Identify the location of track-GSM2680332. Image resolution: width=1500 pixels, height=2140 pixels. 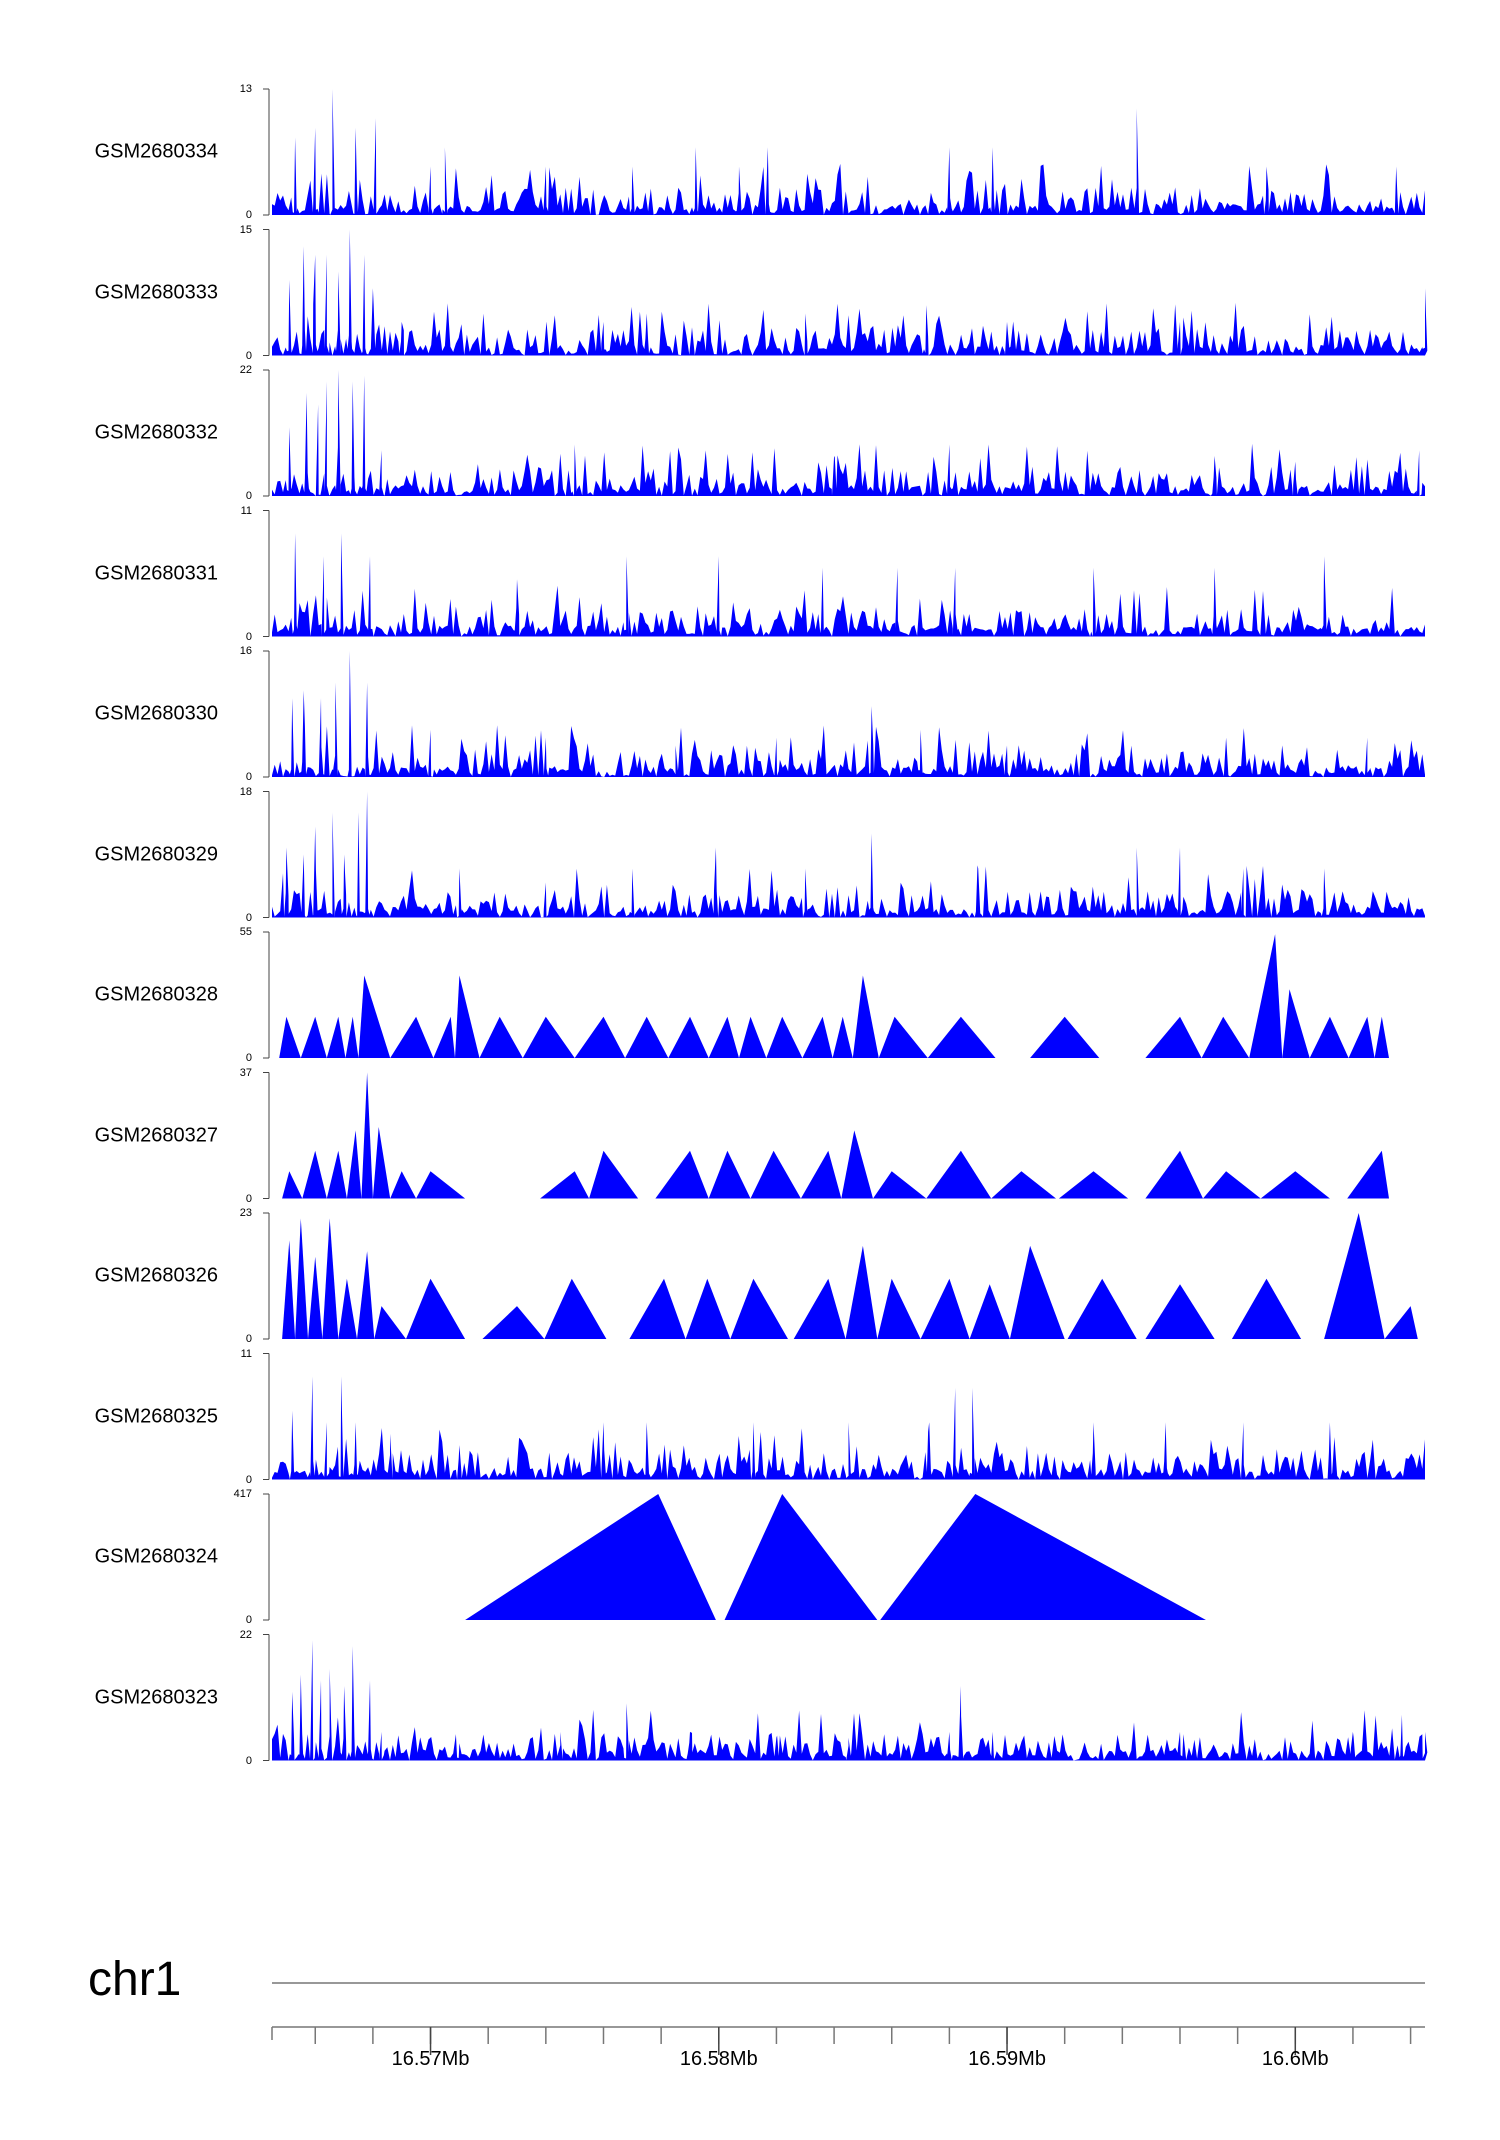
(844, 433).